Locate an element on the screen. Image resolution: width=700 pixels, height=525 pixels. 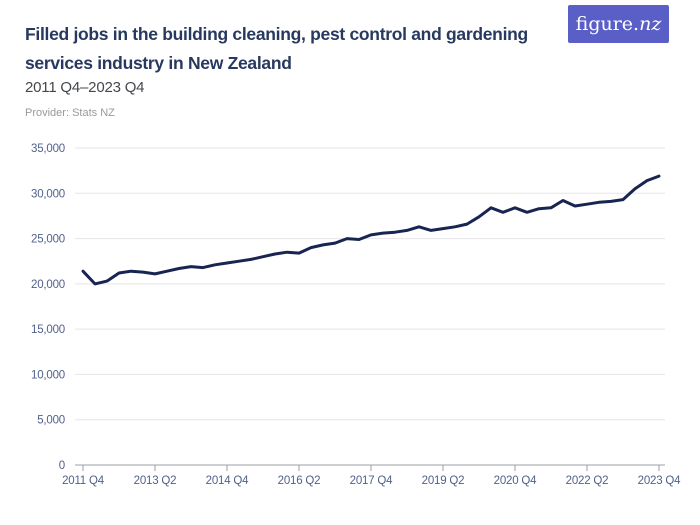
y-axis-tick-label: 15,000 is located at coordinates (48, 330).